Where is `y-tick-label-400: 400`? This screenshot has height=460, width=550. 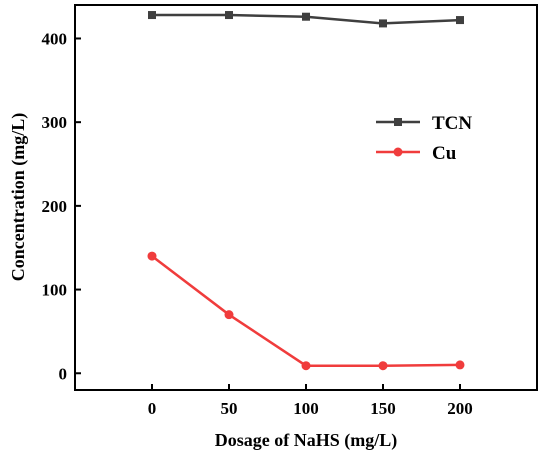
y-tick-label-400: 400 is located at coordinates (55, 38).